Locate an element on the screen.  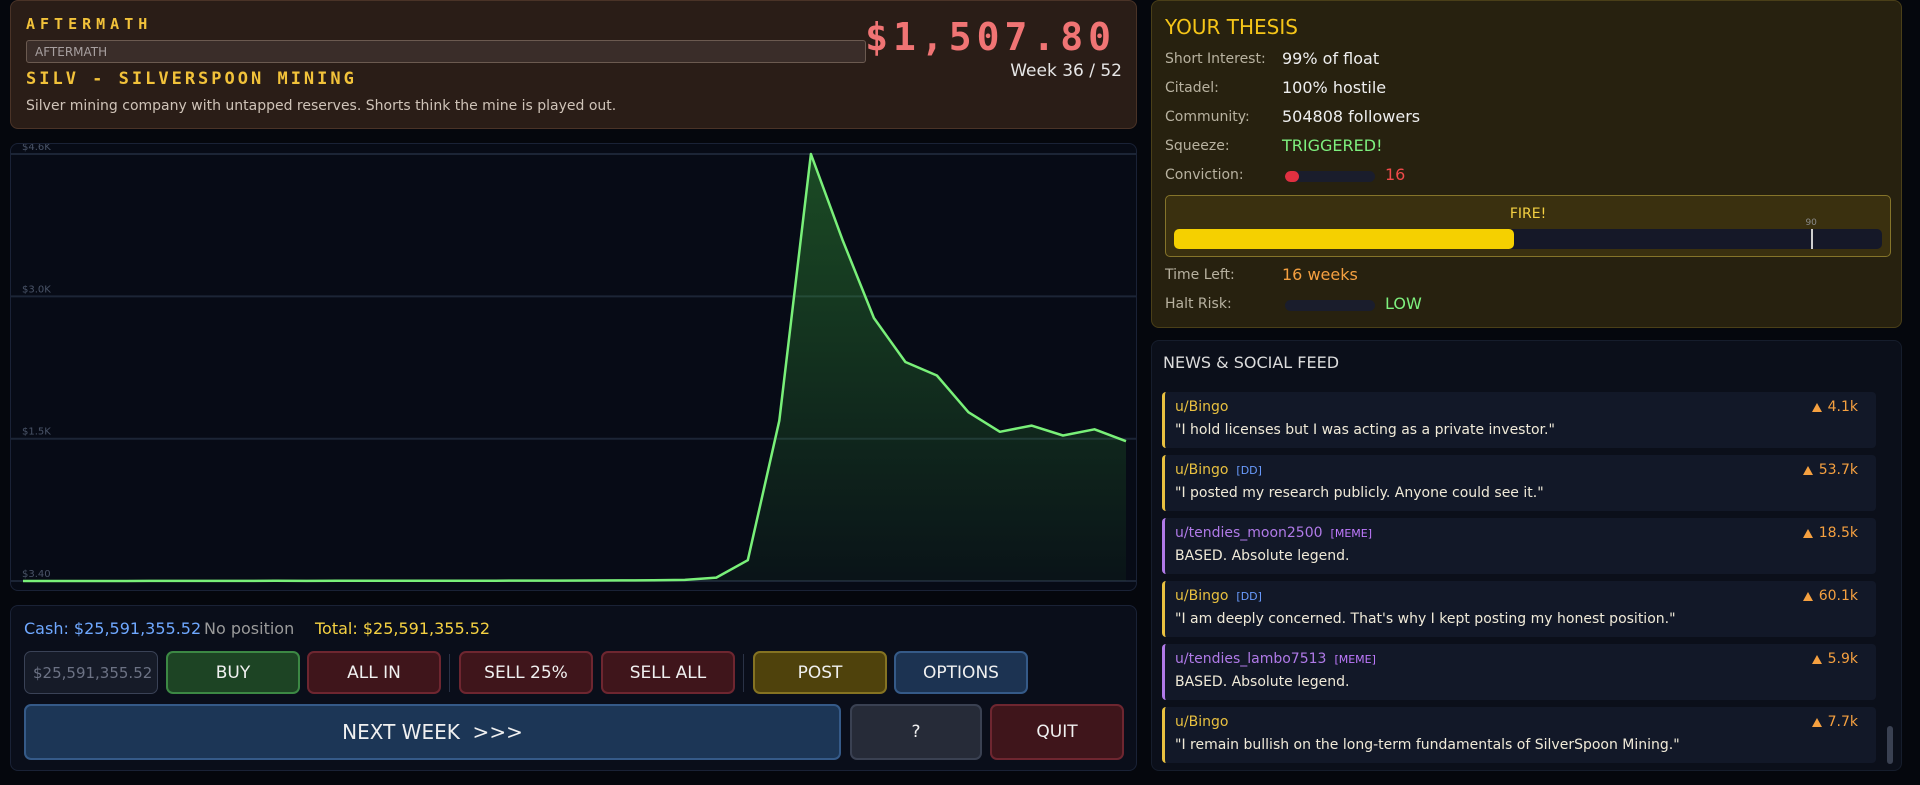
fire-bar is located at coordinates (1344, 239).